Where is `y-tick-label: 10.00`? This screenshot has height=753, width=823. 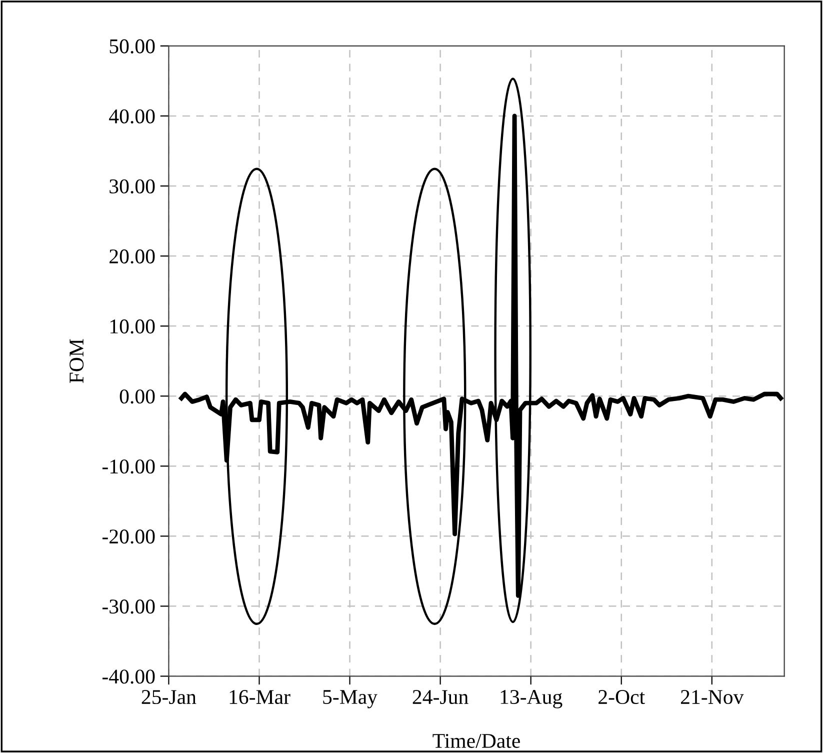
y-tick-label: 10.00 is located at coordinates (132, 326).